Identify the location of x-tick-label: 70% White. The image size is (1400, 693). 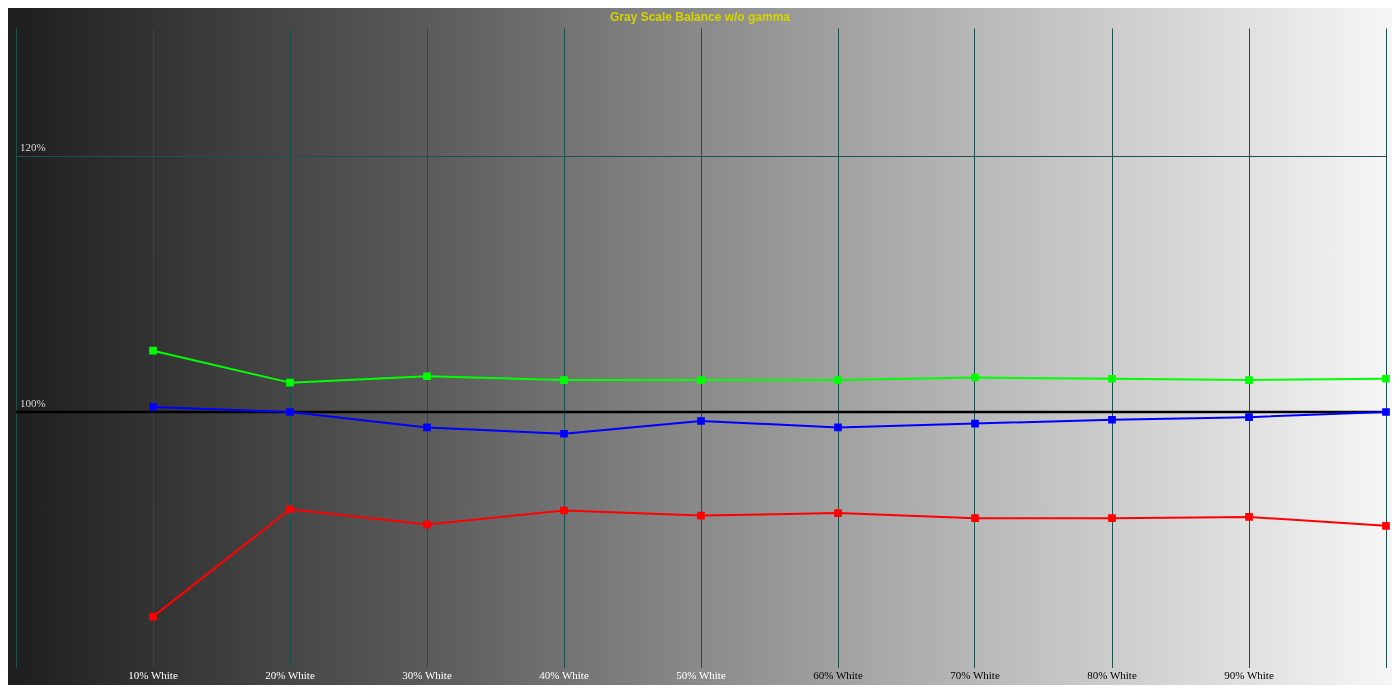
(975, 675).